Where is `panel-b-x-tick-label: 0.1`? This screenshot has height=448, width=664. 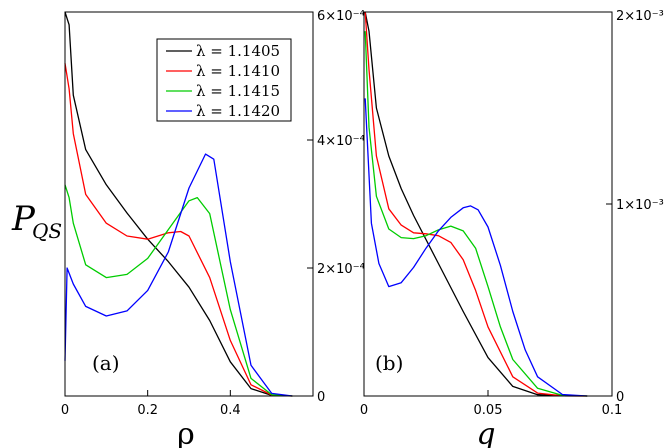 panel-b-x-tick-label: 0.1 is located at coordinates (612, 410).